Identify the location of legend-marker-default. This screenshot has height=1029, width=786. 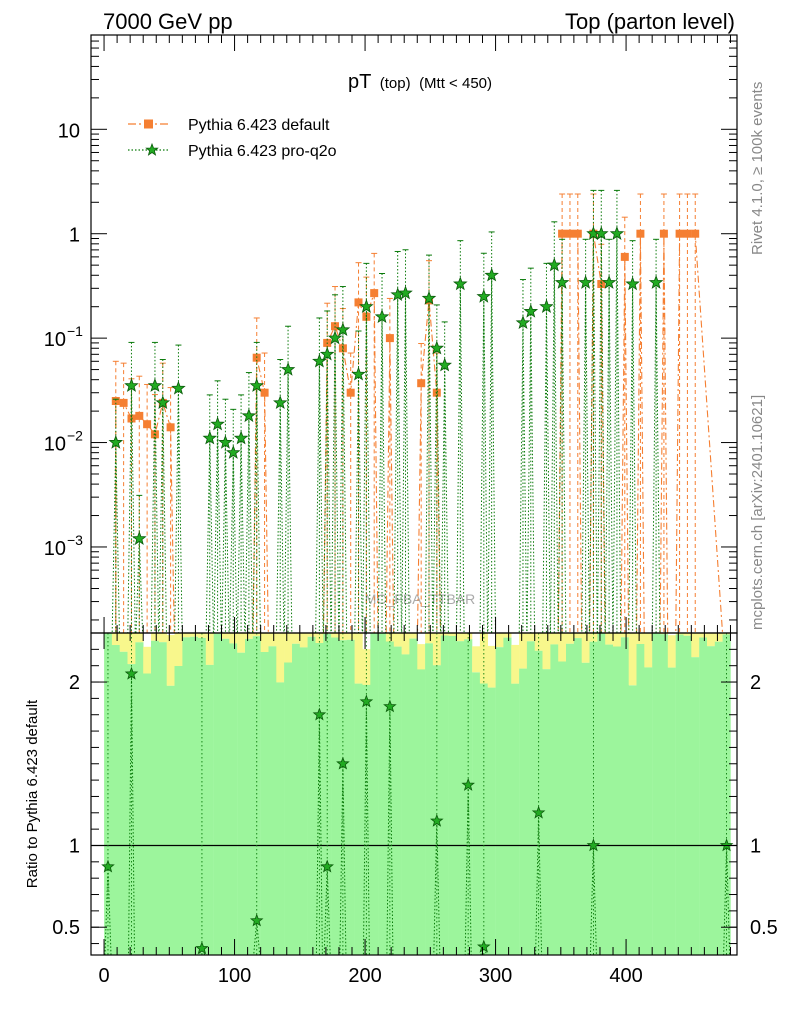
(148, 124).